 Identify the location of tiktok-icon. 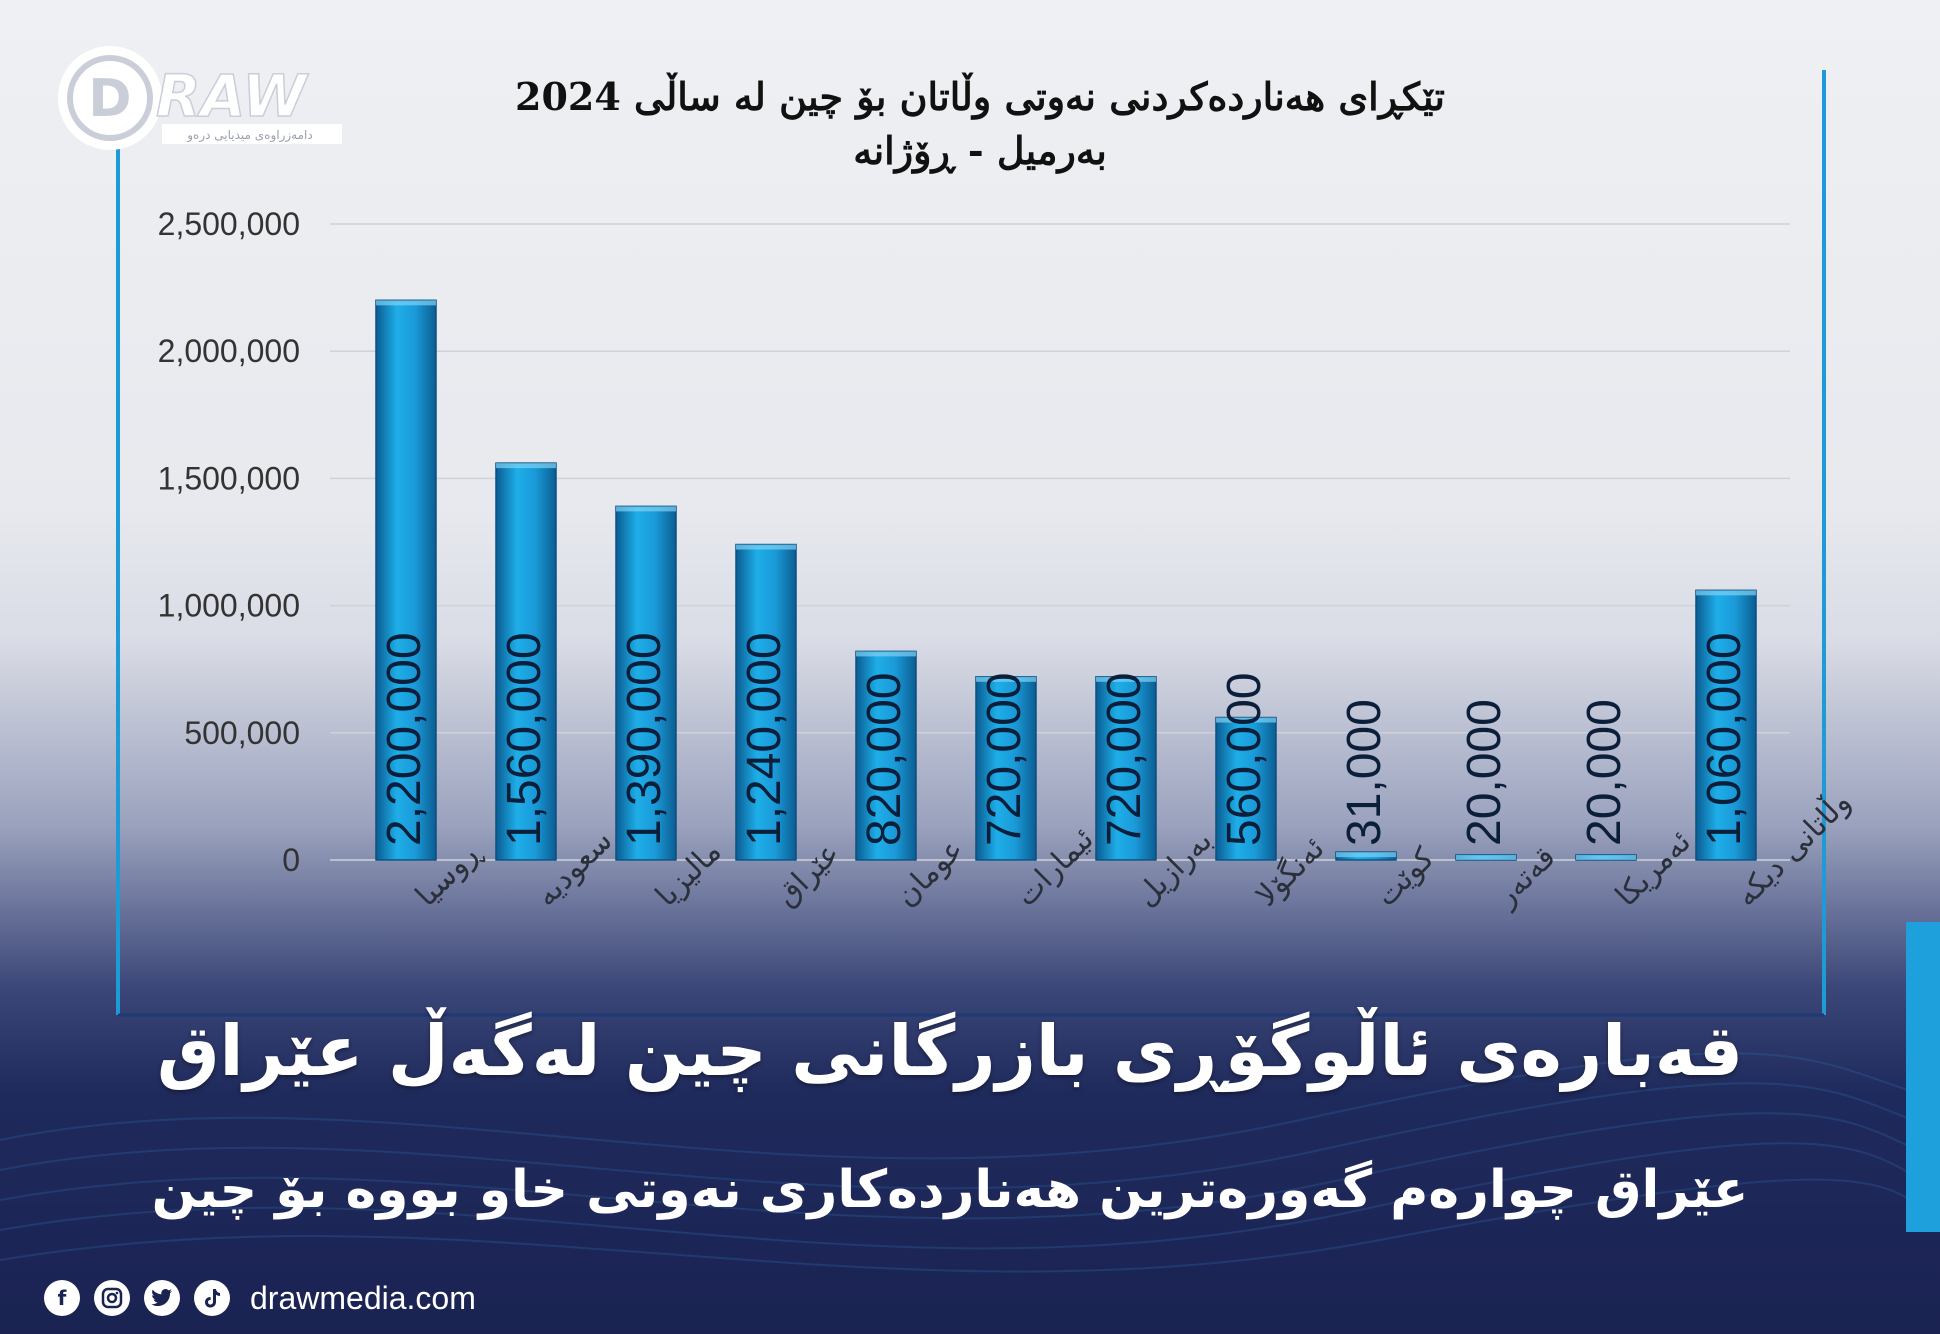
(212, 1298).